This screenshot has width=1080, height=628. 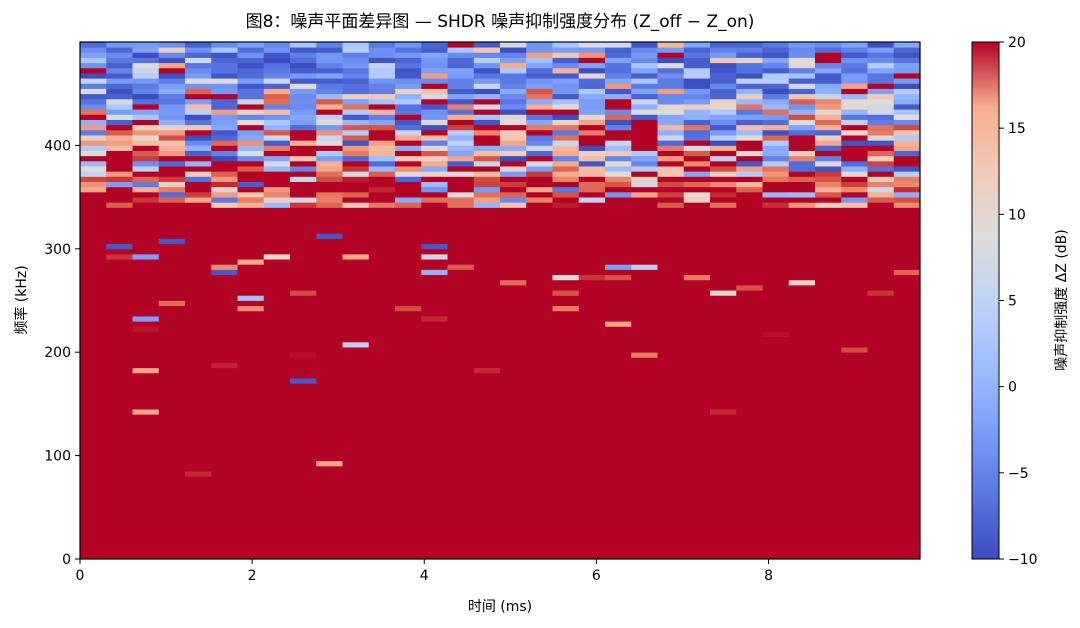 What do you see at coordinates (1012, 302) in the screenshot?
I see `colorbar-tick-label: 5` at bounding box center [1012, 302].